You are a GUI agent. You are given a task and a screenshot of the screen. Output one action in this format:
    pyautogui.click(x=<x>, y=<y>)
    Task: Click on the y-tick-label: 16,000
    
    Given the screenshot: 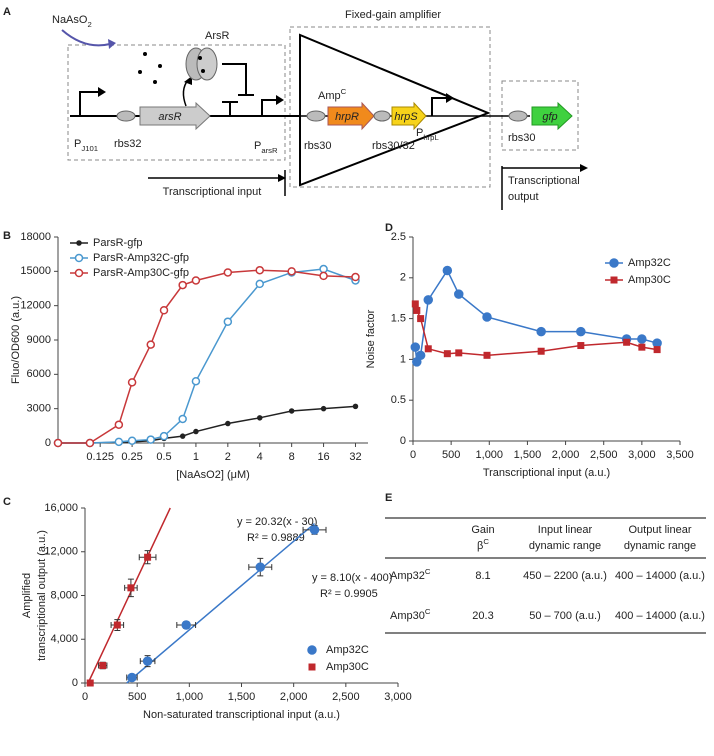 What is the action you would take?
    pyautogui.click(x=61, y=508)
    